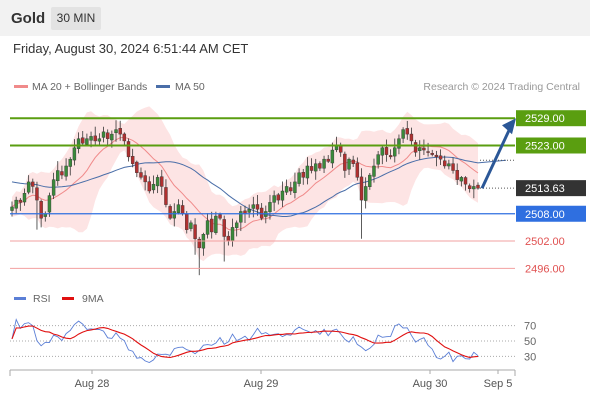  Describe the element at coordinates (545, 215) in the screenshot. I see `support-label: 2508.00` at that location.